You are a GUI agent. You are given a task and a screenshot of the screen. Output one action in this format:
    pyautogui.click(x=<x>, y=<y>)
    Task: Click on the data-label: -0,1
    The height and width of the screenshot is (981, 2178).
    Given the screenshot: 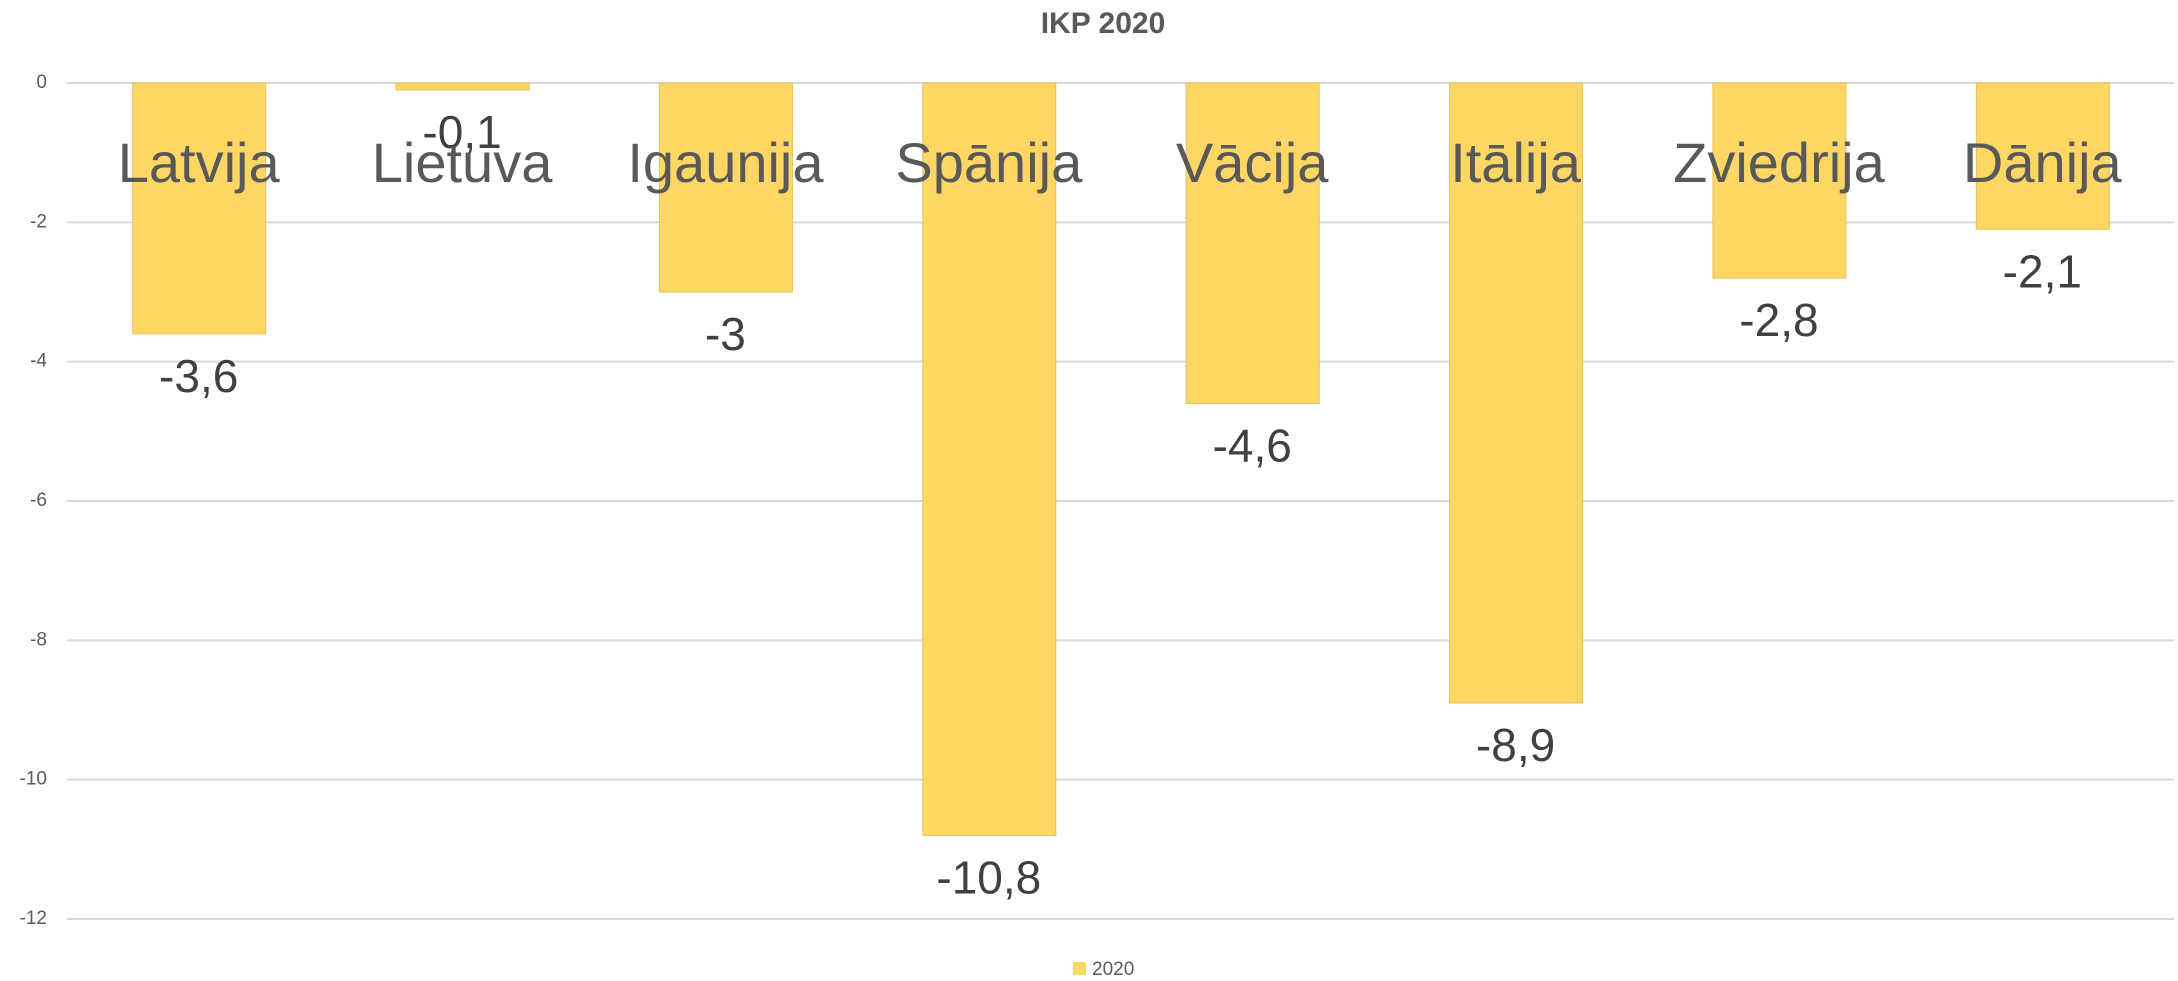 What is the action you would take?
    pyautogui.click(x=461, y=132)
    